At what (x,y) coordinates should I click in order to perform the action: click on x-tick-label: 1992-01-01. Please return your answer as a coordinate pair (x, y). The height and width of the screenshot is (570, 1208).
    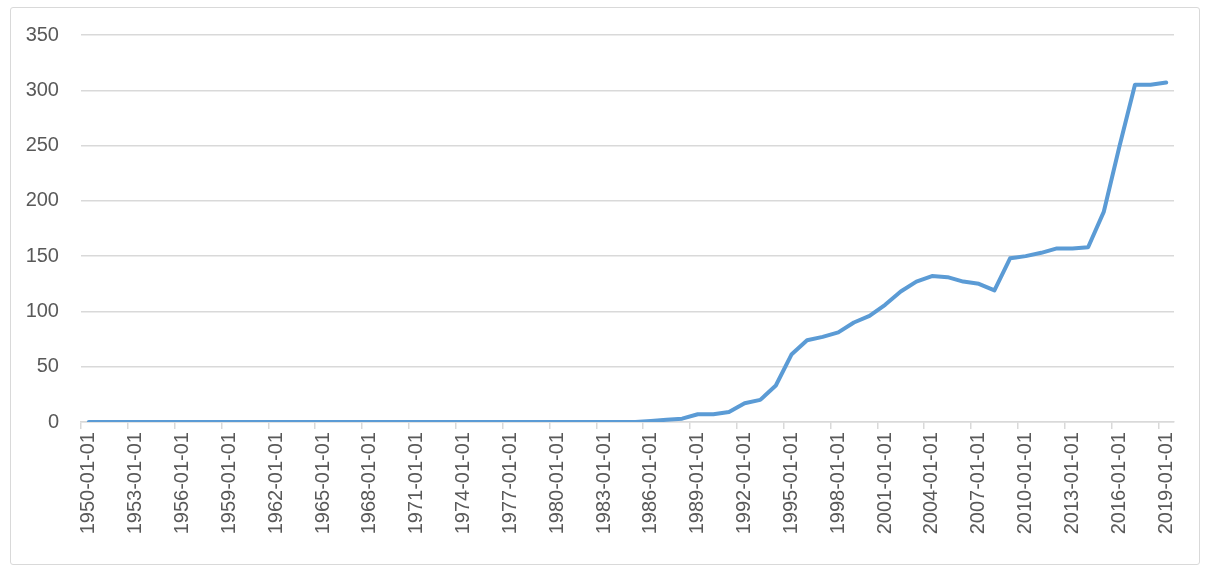
    Looking at the image, I should click on (743, 483).